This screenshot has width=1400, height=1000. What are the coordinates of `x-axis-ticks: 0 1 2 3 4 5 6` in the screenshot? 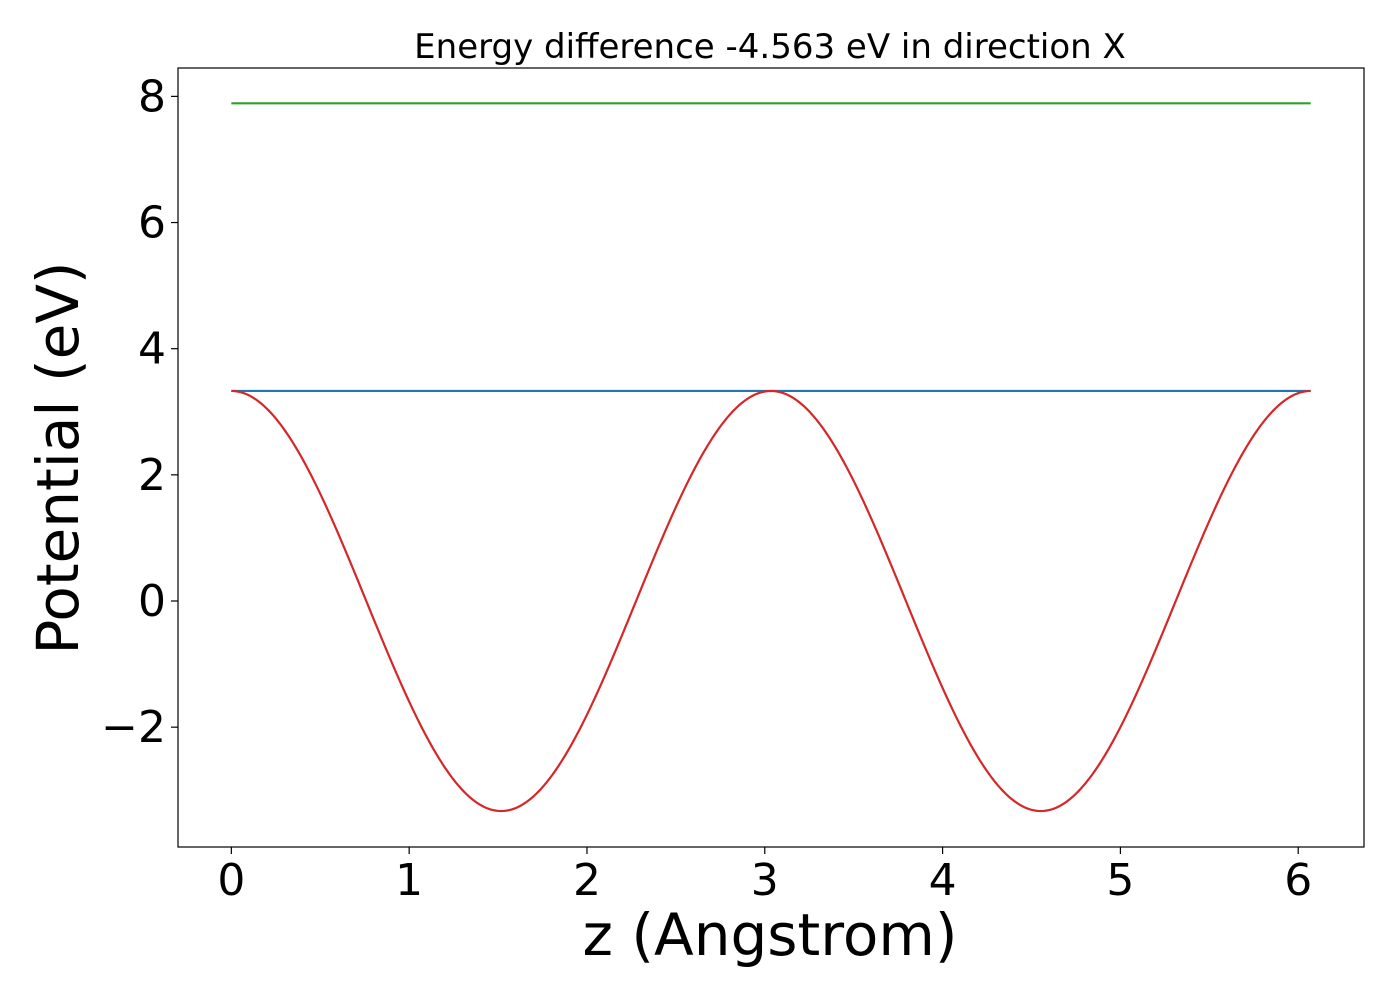 It's located at (764, 876).